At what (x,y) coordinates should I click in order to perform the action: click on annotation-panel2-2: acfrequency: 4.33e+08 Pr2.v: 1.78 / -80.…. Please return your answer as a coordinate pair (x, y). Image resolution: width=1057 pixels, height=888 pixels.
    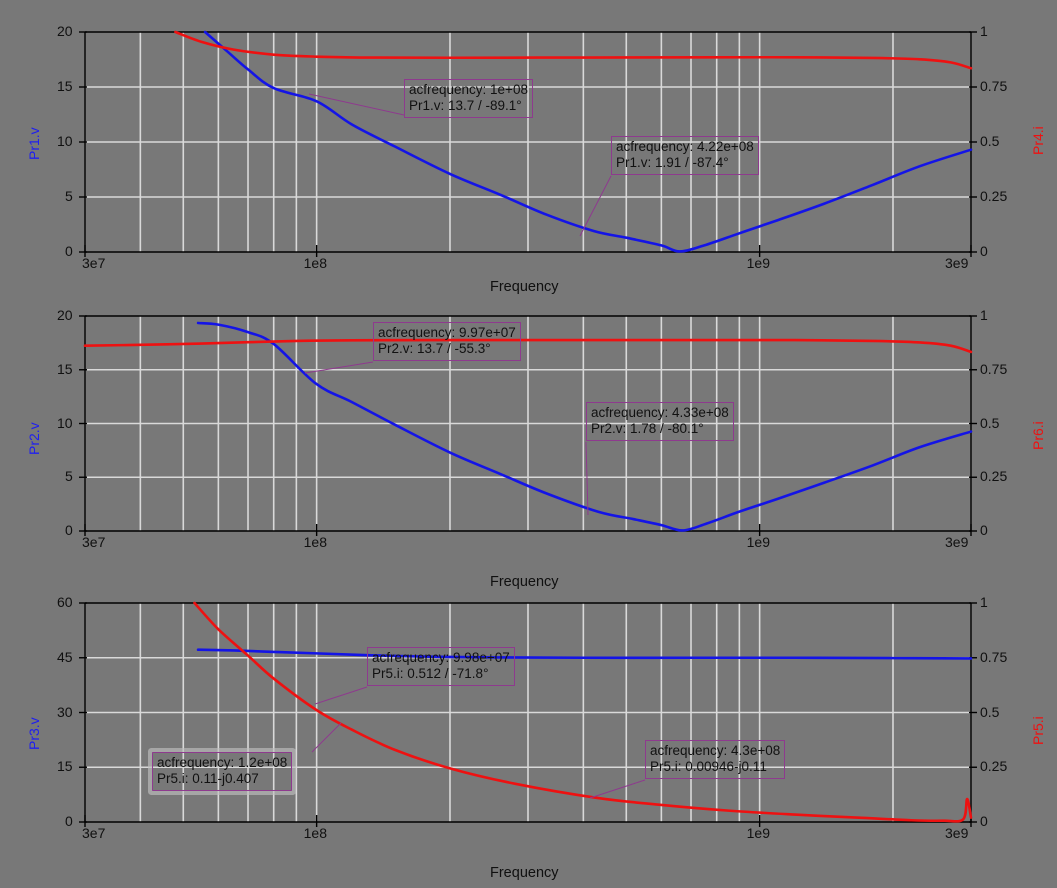
    Looking at the image, I should click on (660, 421).